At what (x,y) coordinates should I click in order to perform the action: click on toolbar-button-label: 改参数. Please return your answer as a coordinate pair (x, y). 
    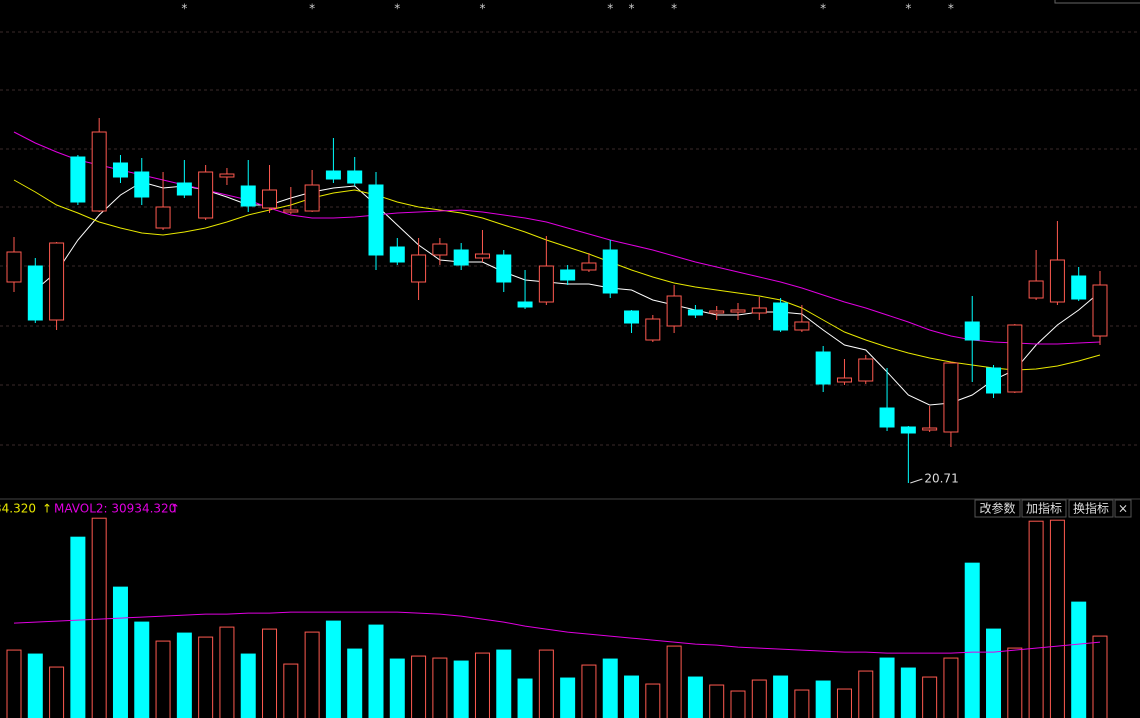
    Looking at the image, I should click on (997, 508).